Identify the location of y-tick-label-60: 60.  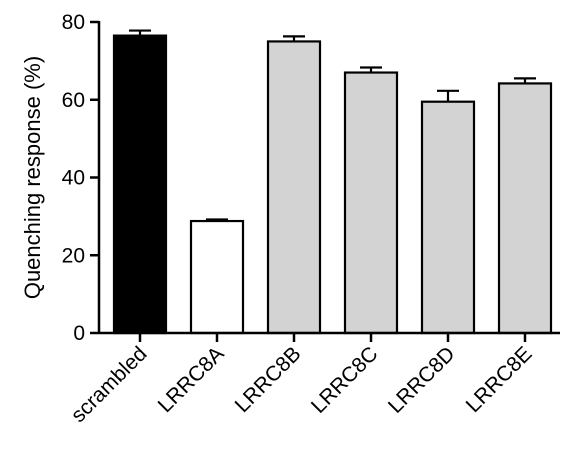
(73, 100).